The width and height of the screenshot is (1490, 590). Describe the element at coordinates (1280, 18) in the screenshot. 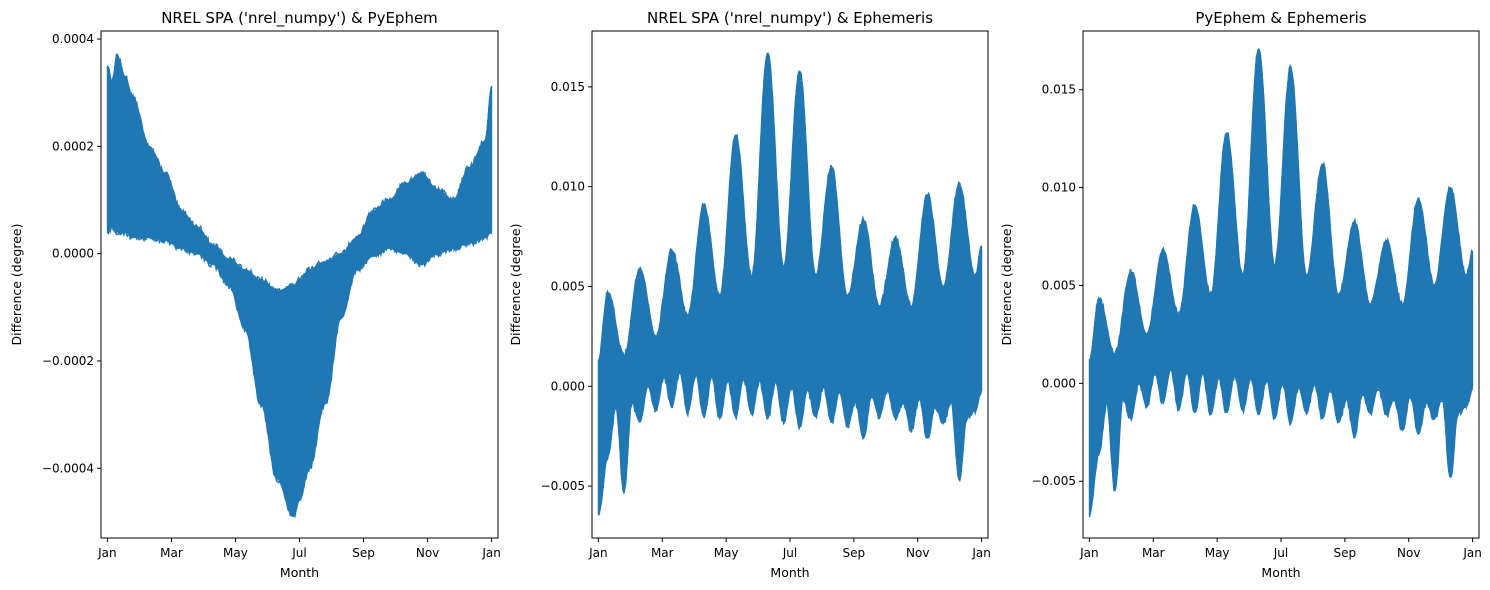

I see `chart-title: PyEphem & Ephemeris` at that location.